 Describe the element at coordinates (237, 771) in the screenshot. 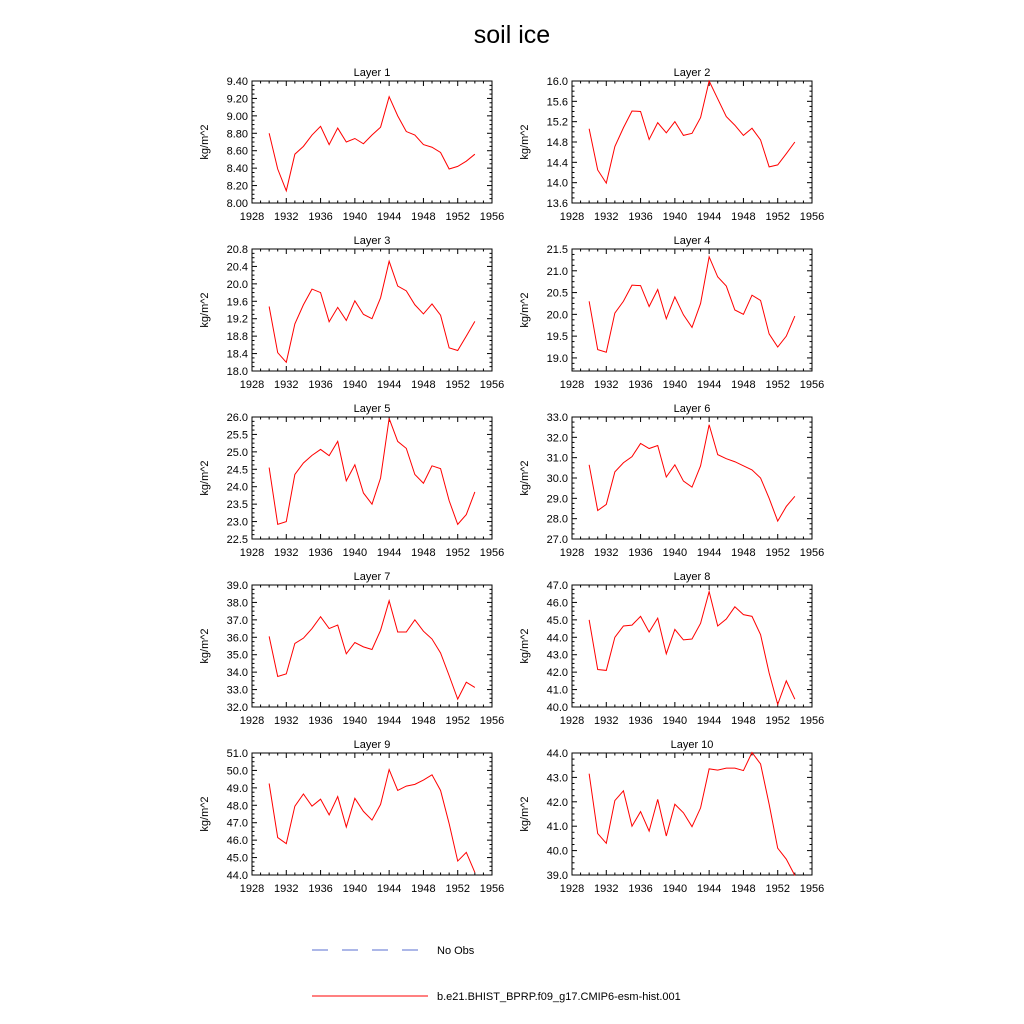

I see `y-tick-label: 50.0` at that location.